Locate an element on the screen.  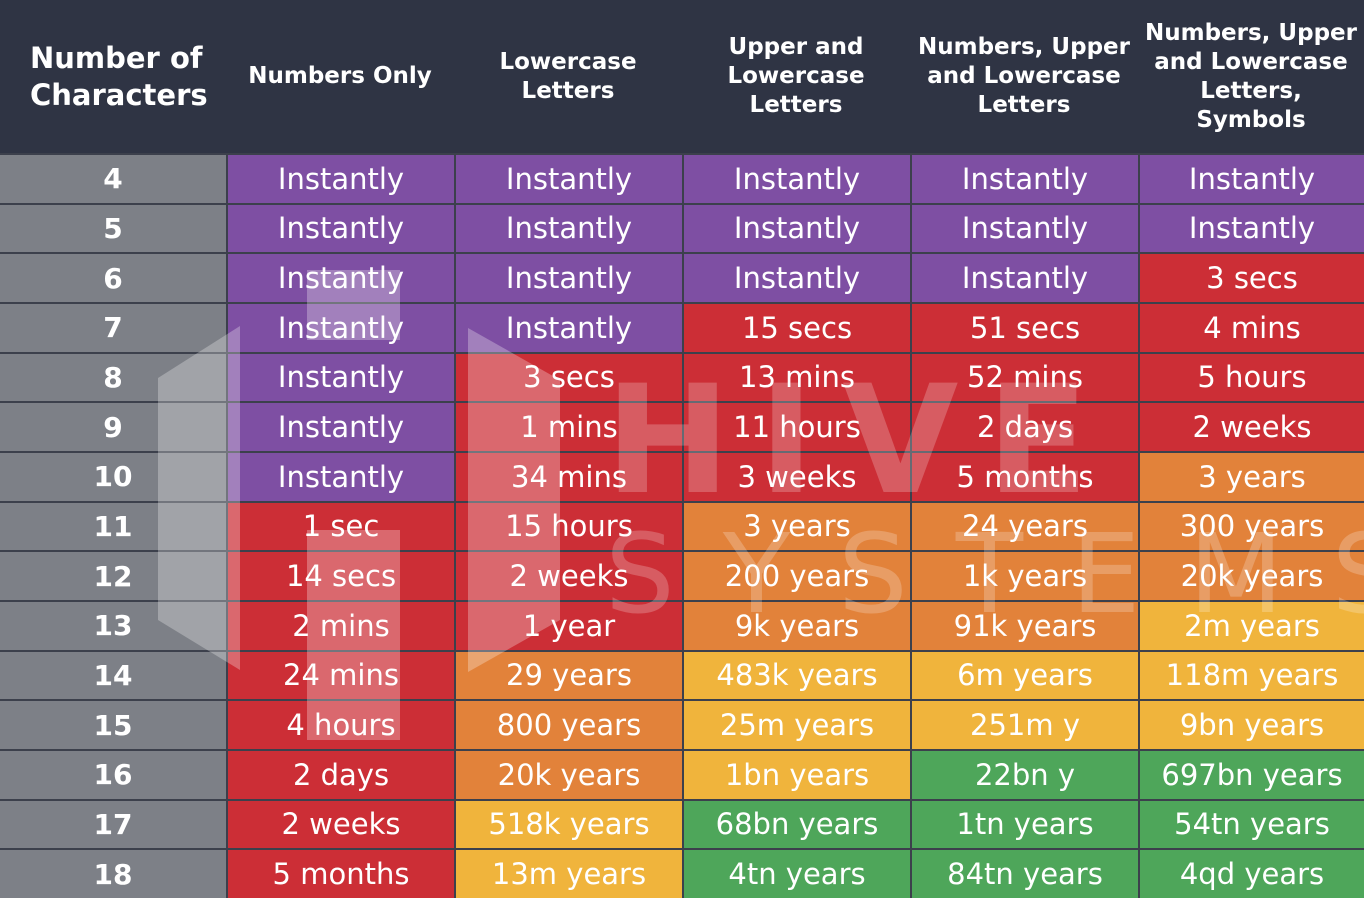
cell-13-col1: 2 mins is located at coordinates (340, 624).